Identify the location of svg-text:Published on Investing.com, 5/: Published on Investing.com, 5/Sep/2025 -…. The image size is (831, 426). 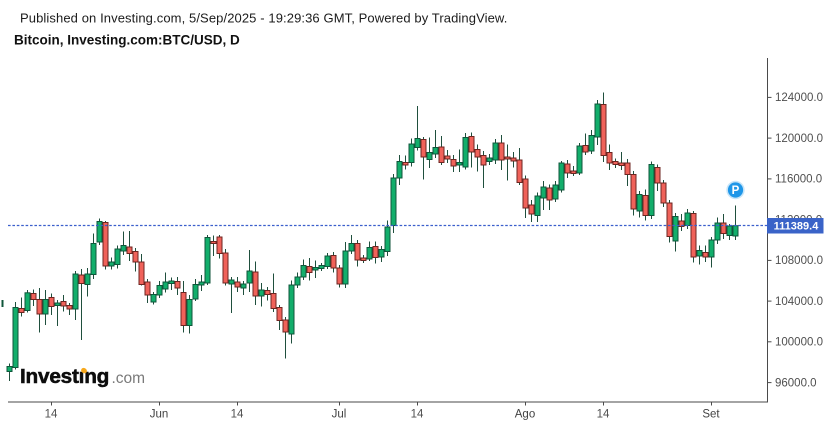
(263, 18).